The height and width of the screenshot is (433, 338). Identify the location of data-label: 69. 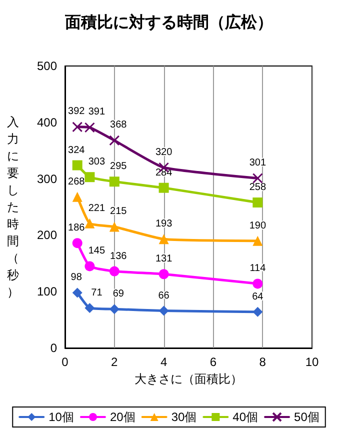
(118, 294).